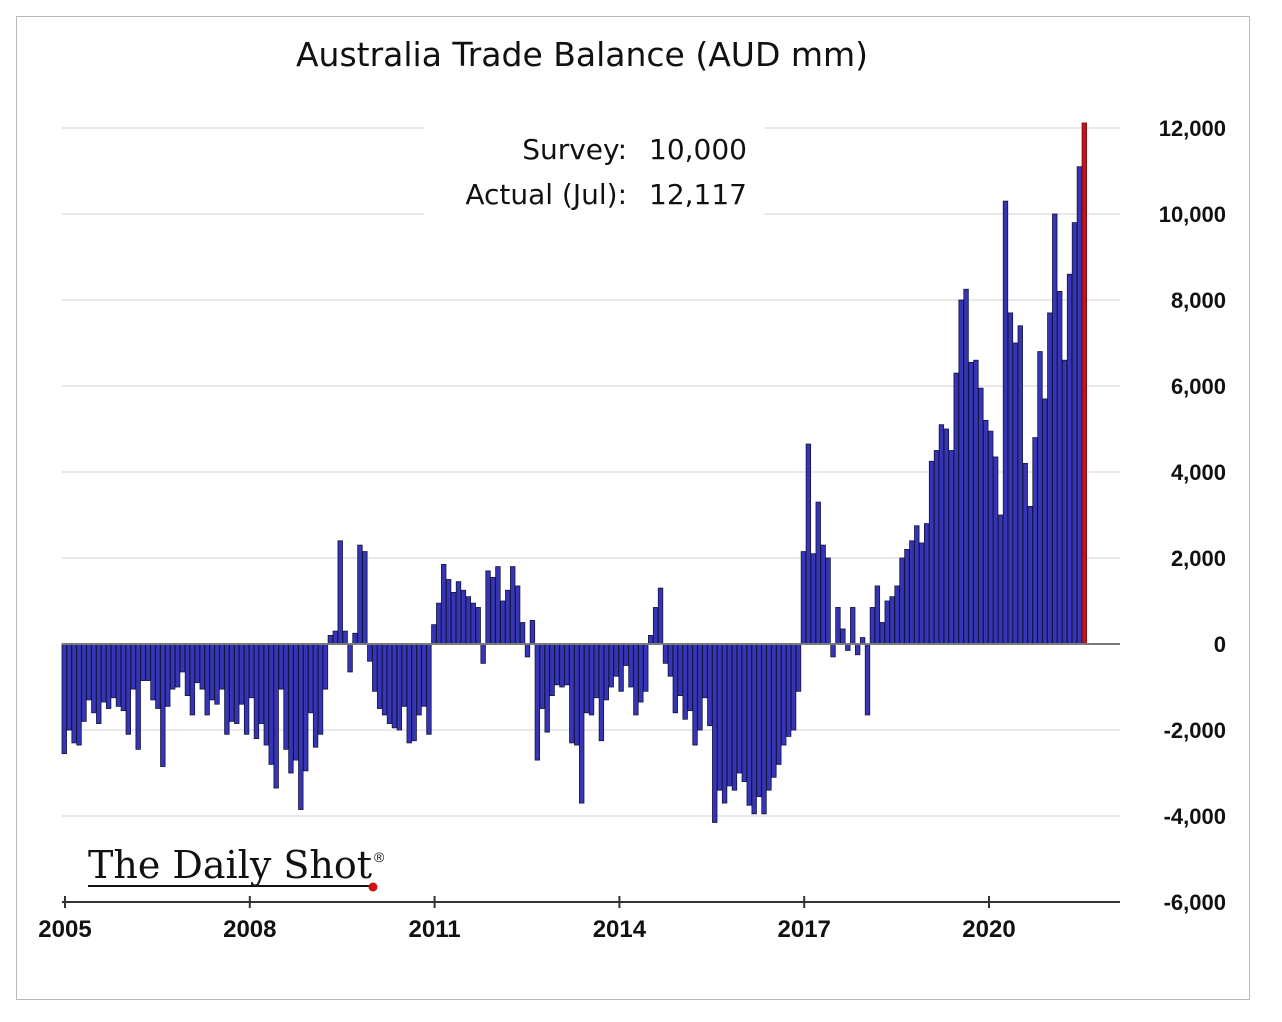 The height and width of the screenshot is (1022, 1282). Describe the element at coordinates (574, 149) in the screenshot. I see `survey-label: Survey:` at that location.